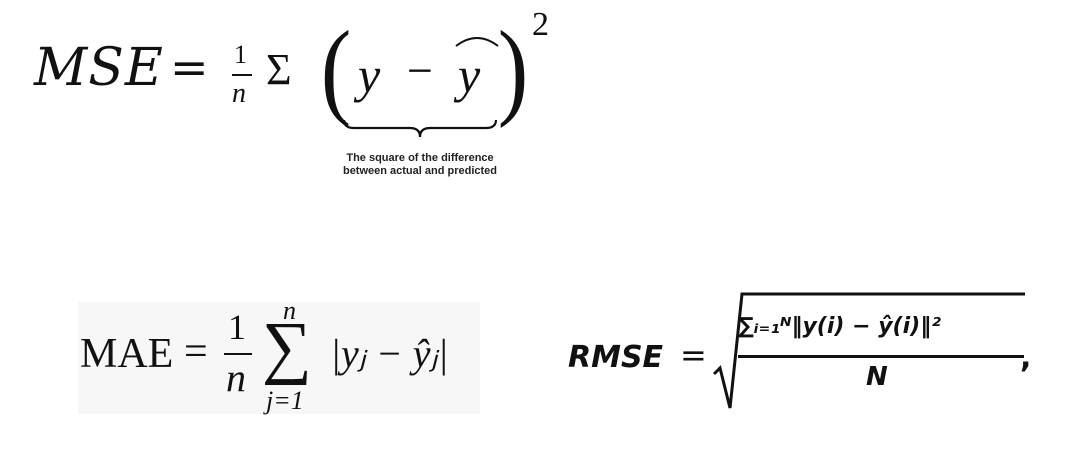 The width and height of the screenshot is (1077, 467). What do you see at coordinates (881, 356) in the screenshot?
I see `rmse-fraction-bar` at bounding box center [881, 356].